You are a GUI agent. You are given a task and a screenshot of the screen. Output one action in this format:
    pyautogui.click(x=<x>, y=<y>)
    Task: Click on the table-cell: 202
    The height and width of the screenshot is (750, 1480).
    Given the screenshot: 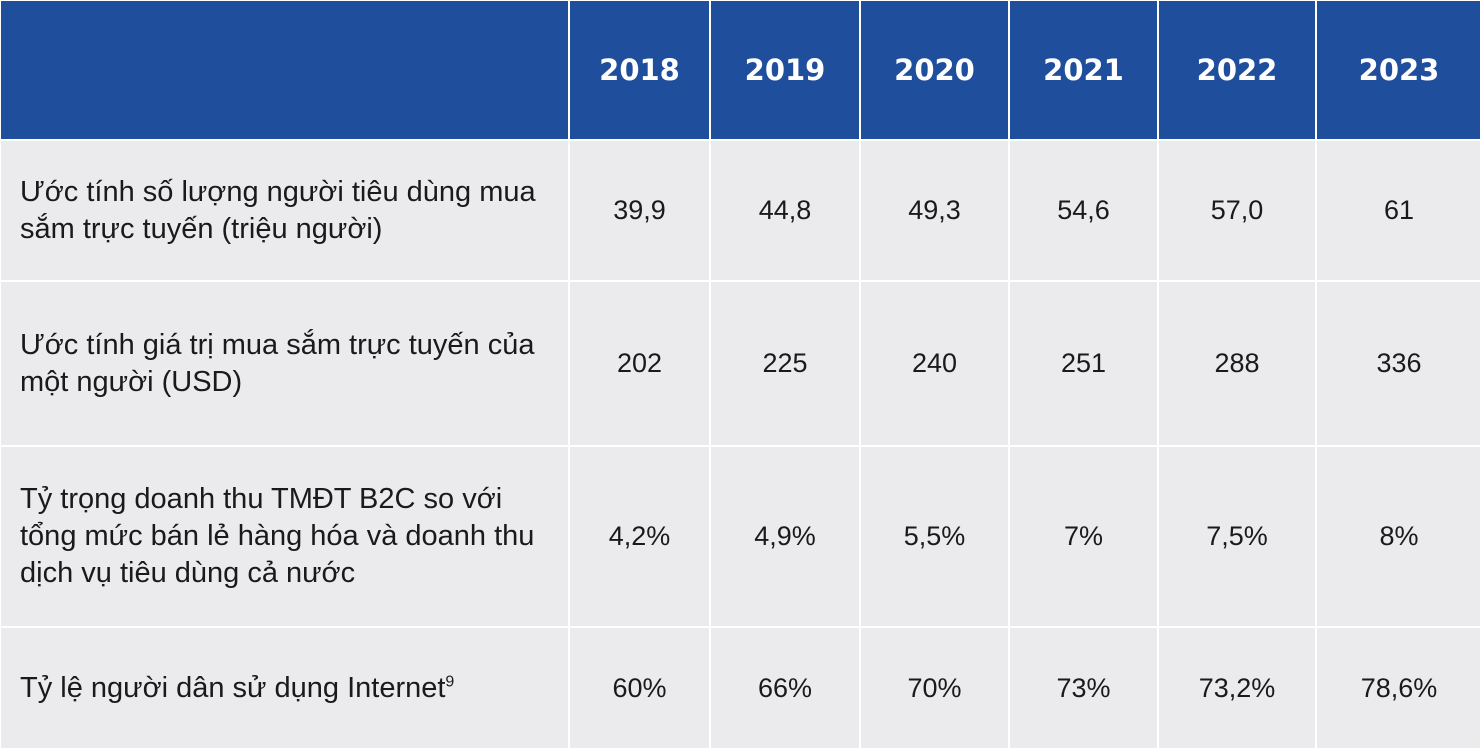 What is the action you would take?
    pyautogui.click(x=639, y=363)
    